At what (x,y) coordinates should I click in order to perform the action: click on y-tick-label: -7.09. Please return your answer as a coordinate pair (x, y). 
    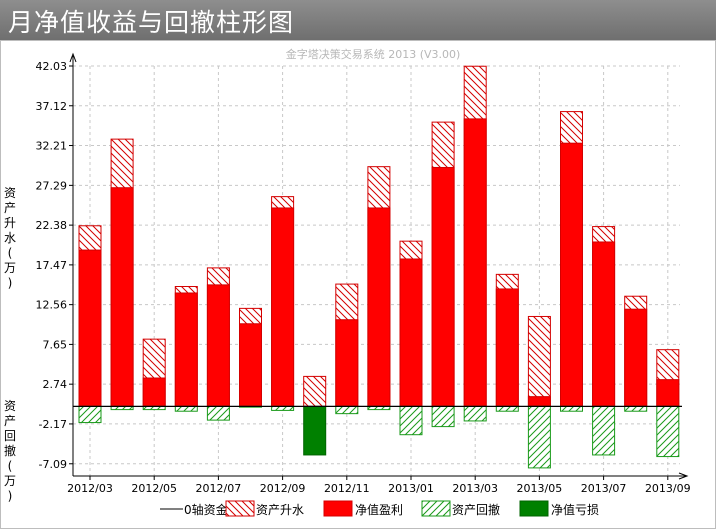
    Looking at the image, I should click on (53, 464).